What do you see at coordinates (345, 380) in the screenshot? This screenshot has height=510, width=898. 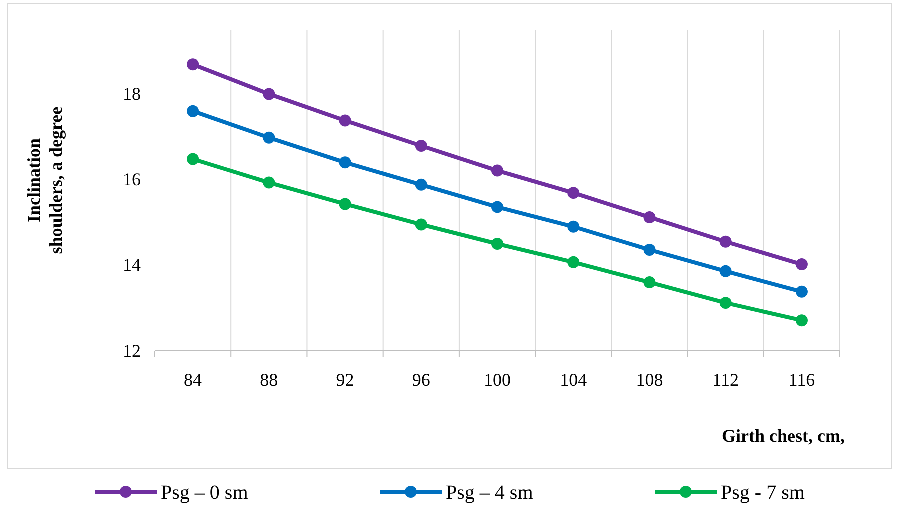 I see `x-tick-label: 92` at bounding box center [345, 380].